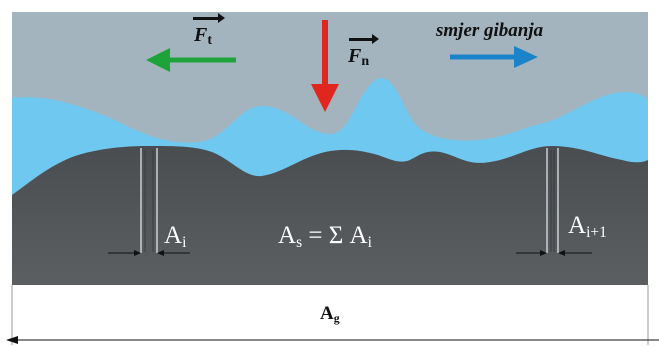 The width and height of the screenshot is (659, 347). What do you see at coordinates (490, 30) in the screenshot?
I see `motion-direction-label: smjer gibanja` at bounding box center [490, 30].